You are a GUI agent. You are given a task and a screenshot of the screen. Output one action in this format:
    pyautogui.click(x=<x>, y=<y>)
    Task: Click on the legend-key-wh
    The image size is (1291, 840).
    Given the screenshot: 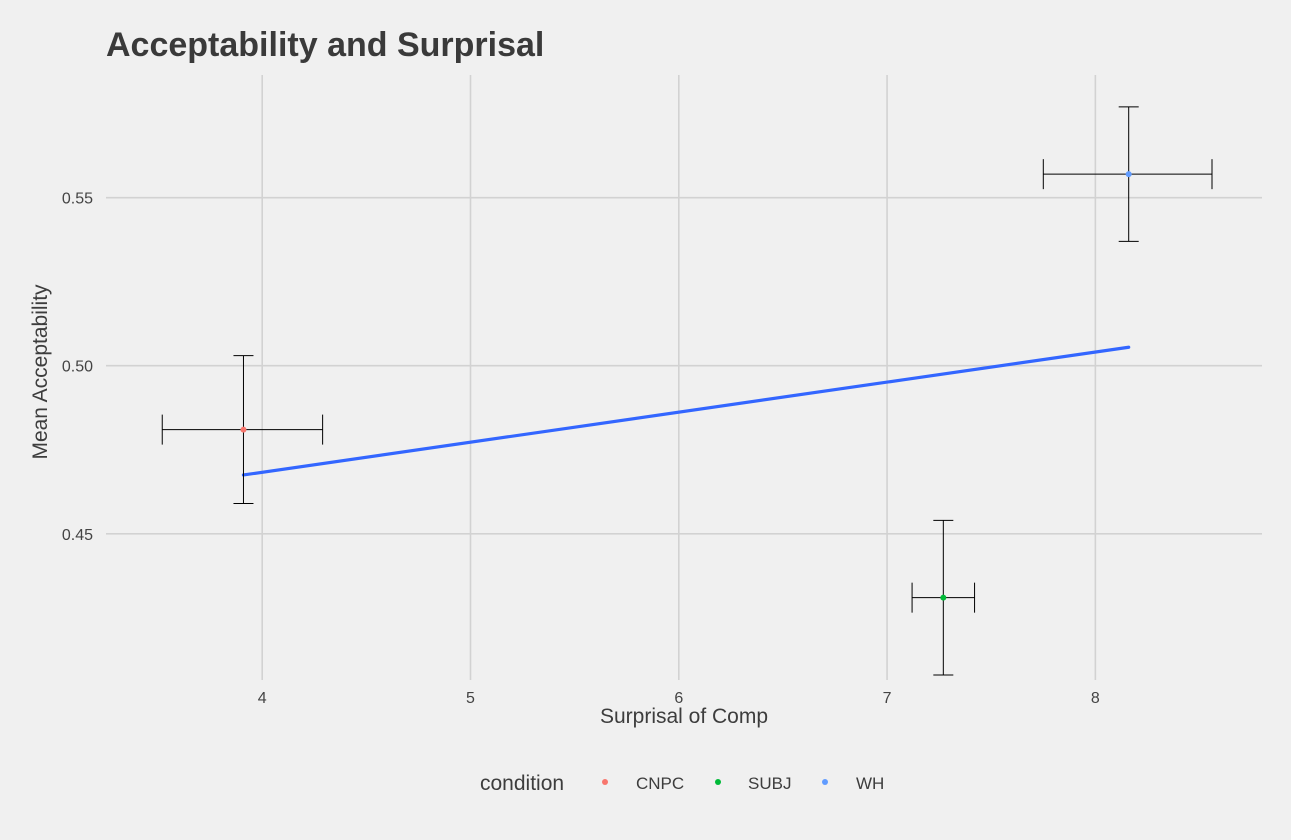 What is the action you would take?
    pyautogui.click(x=825, y=782)
    